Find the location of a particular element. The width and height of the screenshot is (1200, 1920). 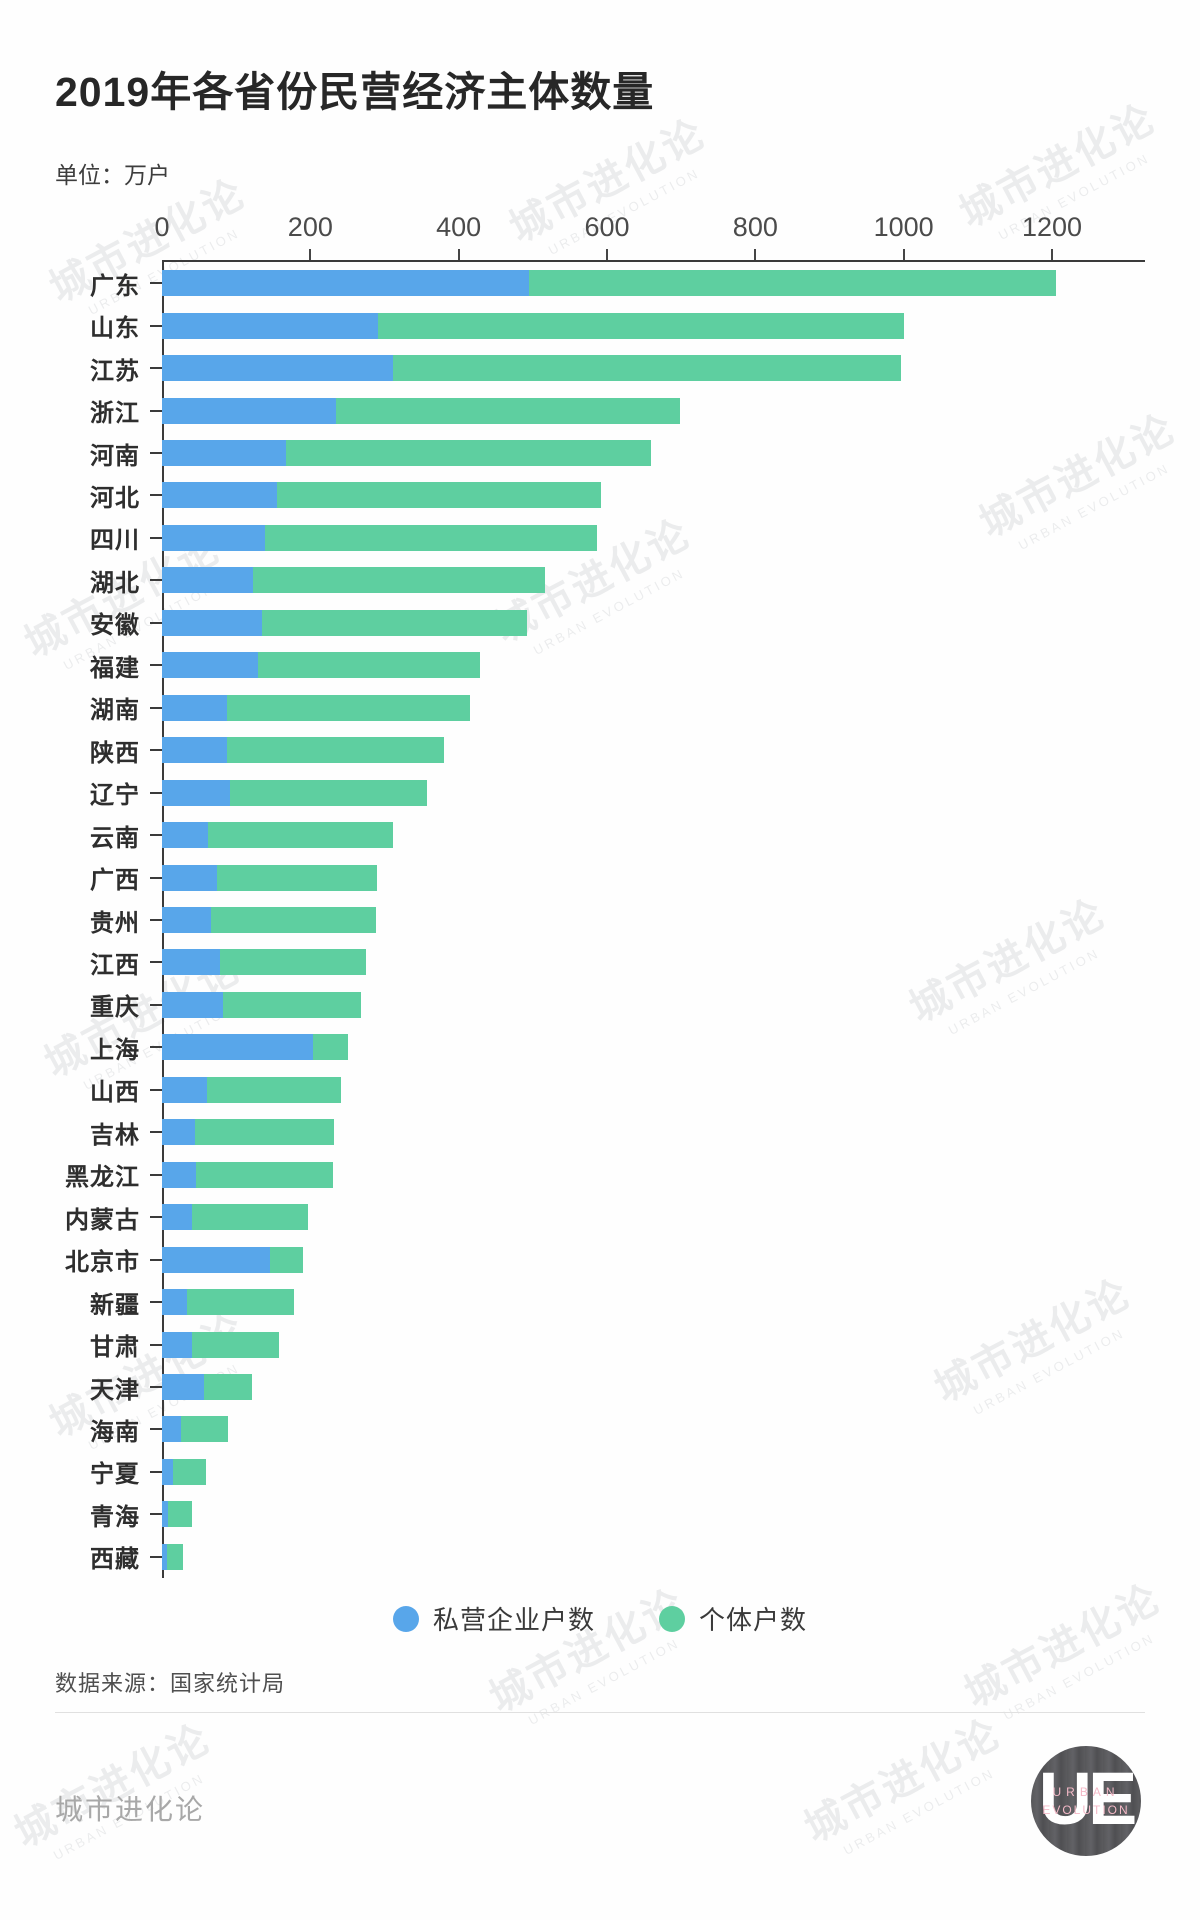

bar-row-四川: 四川 is located at coordinates (600, 538).